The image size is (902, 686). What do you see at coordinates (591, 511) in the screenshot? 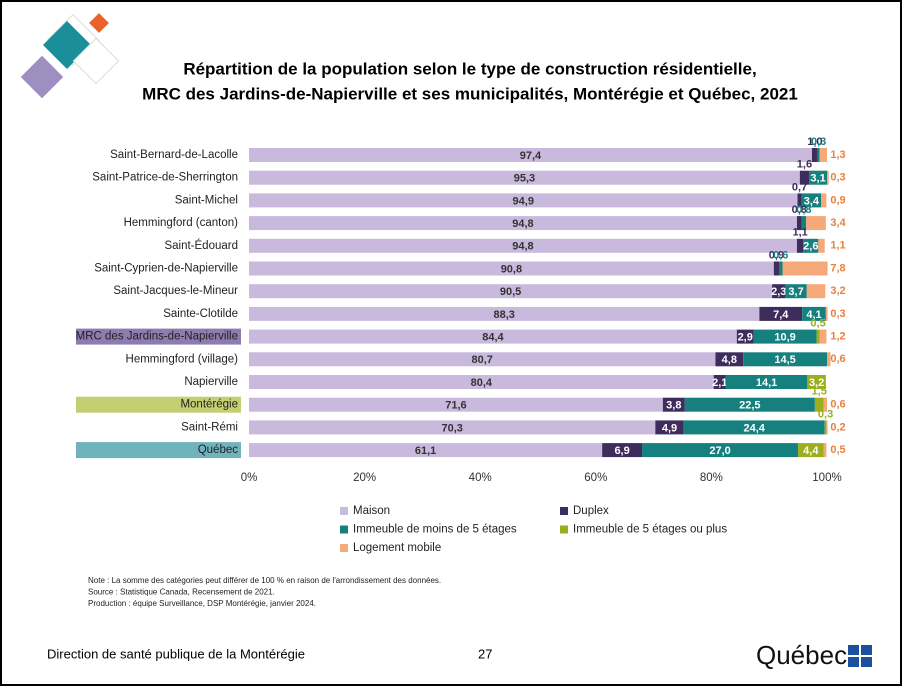
I see `legend-label: Duplex` at bounding box center [591, 511].